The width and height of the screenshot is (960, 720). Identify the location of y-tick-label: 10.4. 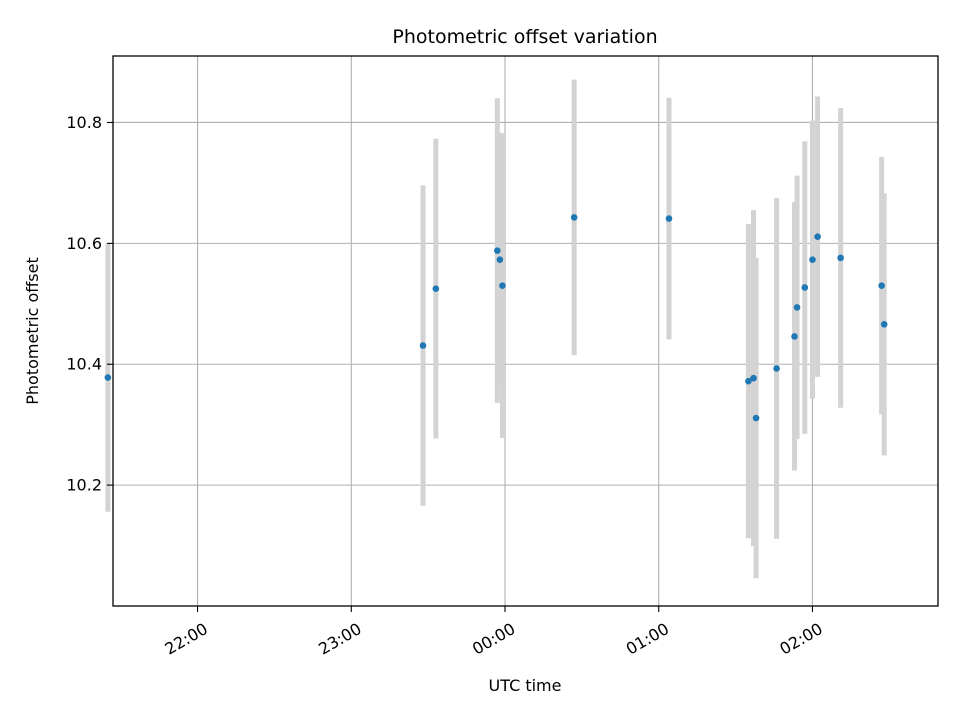
(84, 364).